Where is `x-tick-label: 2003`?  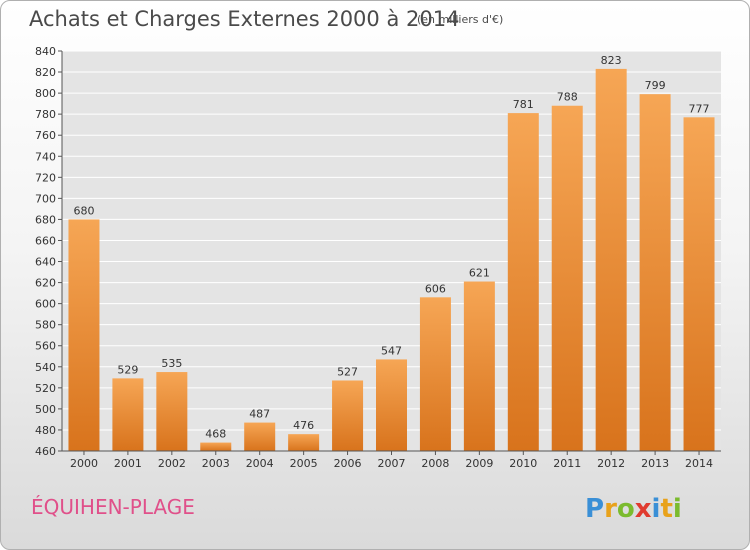
x-tick-label: 2003 is located at coordinates (216, 463).